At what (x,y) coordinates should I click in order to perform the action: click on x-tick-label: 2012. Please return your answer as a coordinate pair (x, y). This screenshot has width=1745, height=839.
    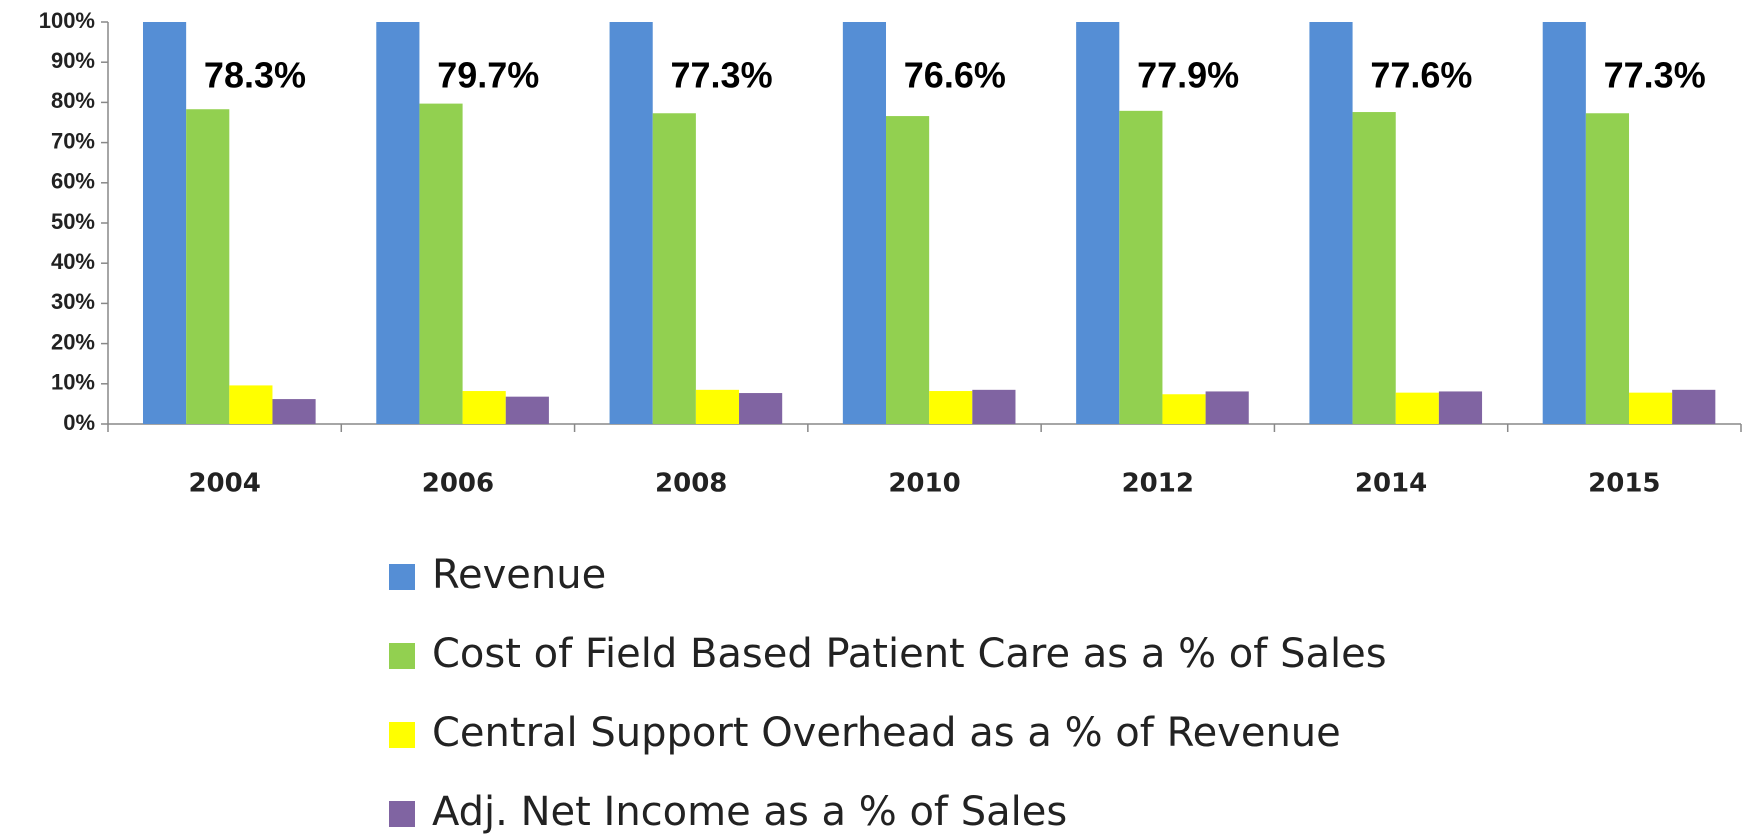
    Looking at the image, I should click on (1158, 484).